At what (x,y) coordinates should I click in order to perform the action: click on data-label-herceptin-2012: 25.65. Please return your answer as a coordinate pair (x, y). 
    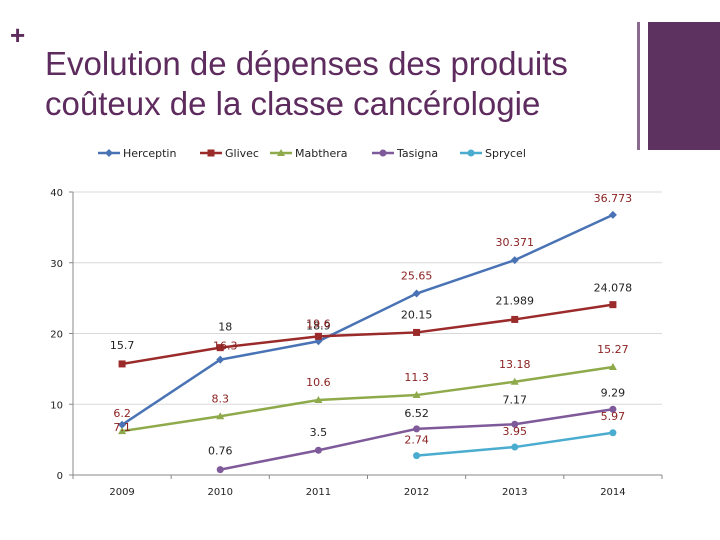
    Looking at the image, I should click on (417, 276).